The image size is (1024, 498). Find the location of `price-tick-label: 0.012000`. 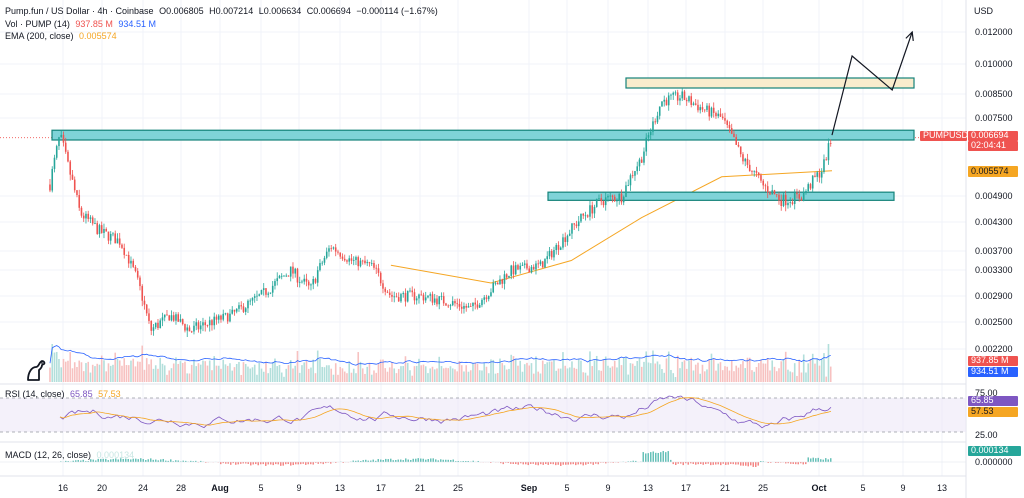

price-tick-label: 0.012000 is located at coordinates (994, 32).